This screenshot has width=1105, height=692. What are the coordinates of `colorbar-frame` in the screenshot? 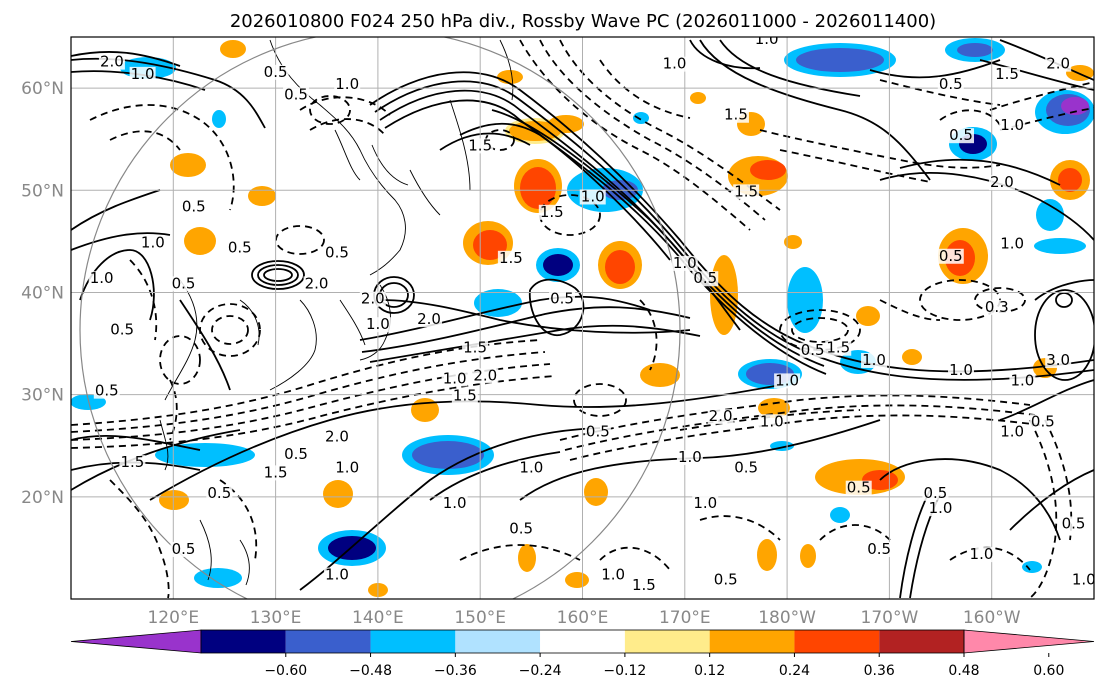 It's located at (582, 641).